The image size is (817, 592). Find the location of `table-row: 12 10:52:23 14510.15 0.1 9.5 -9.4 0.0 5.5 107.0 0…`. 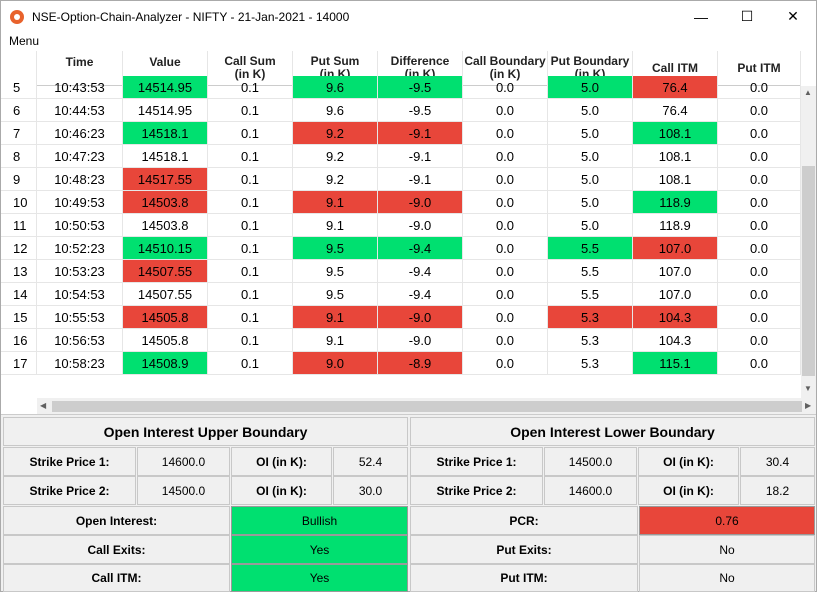

table-row: 12 10:52:23 14510.15 0.1 9.5 -9.4 0.0 5.5 107.0 0… is located at coordinates (401, 248).